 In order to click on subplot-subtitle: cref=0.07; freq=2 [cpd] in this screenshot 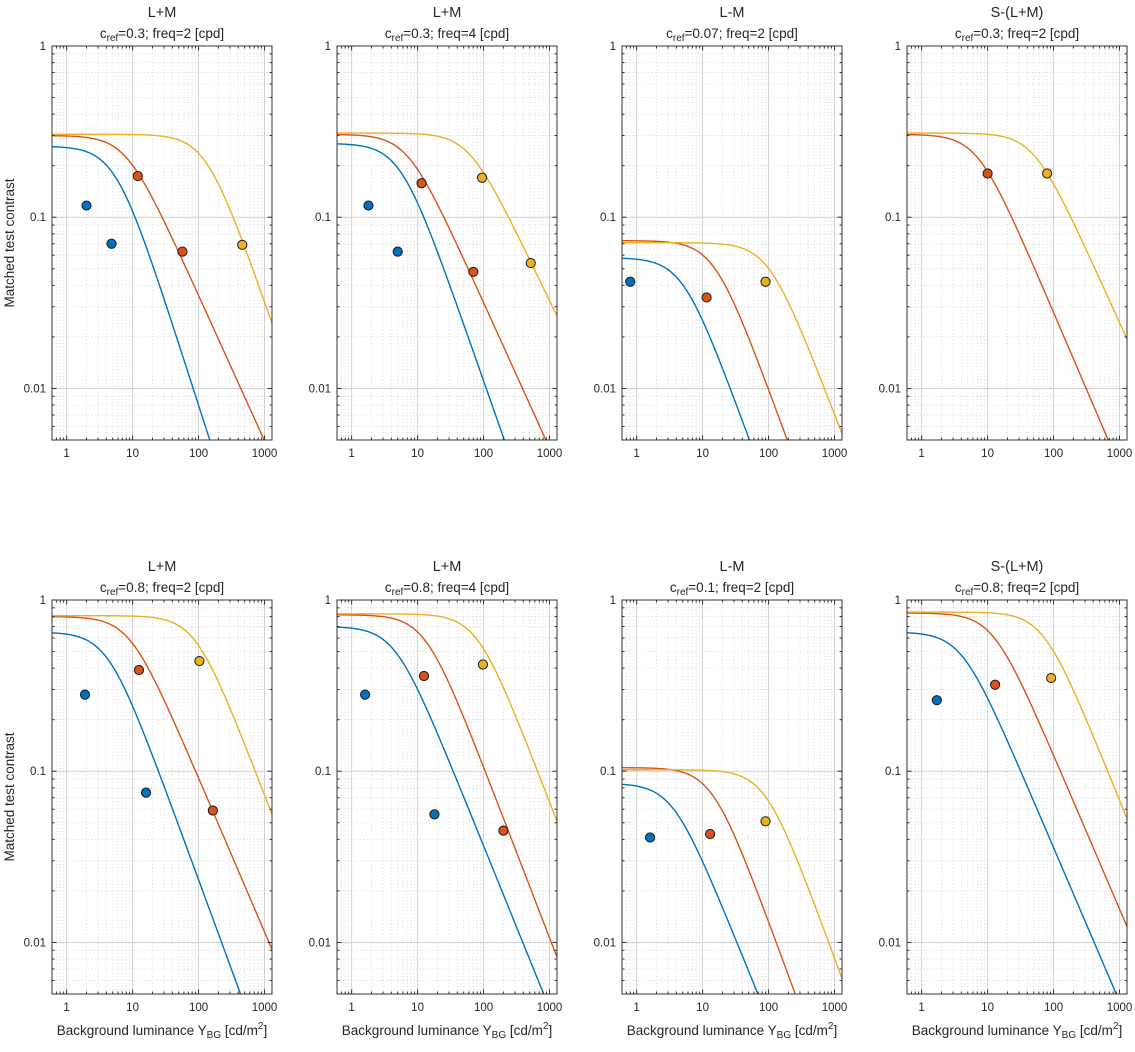, I will do `click(732, 35)`.